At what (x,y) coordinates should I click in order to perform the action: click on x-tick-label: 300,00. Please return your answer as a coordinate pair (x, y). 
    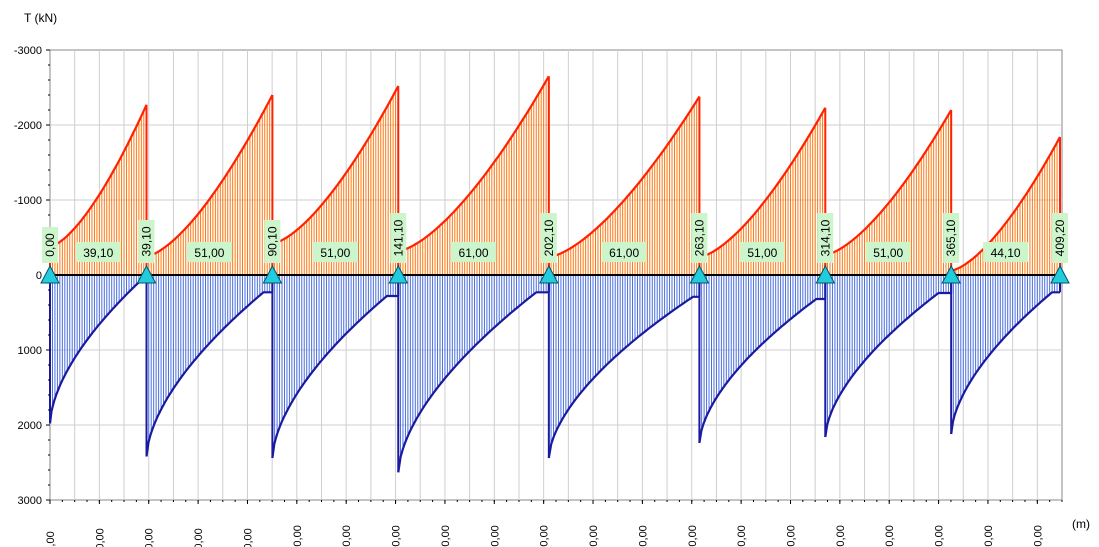
    Looking at the image, I should click on (791, 536).